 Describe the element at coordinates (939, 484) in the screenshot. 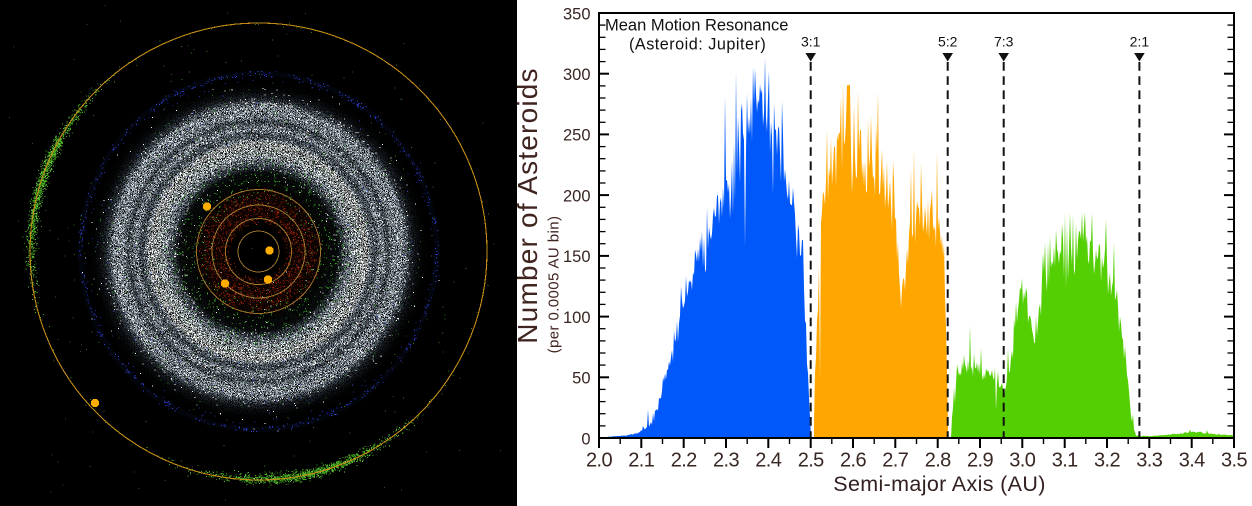

I see `svg-text: Semi-major Axis (AU)` at that location.